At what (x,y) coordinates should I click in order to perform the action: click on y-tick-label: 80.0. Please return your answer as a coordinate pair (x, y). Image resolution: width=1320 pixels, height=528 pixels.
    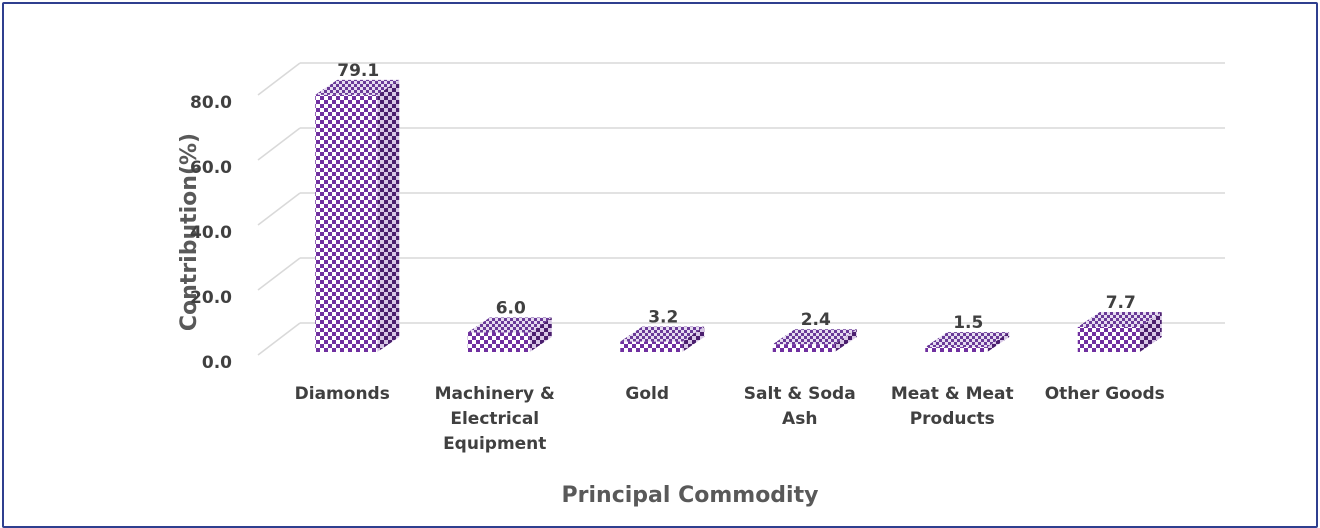
    Looking at the image, I should click on (211, 103).